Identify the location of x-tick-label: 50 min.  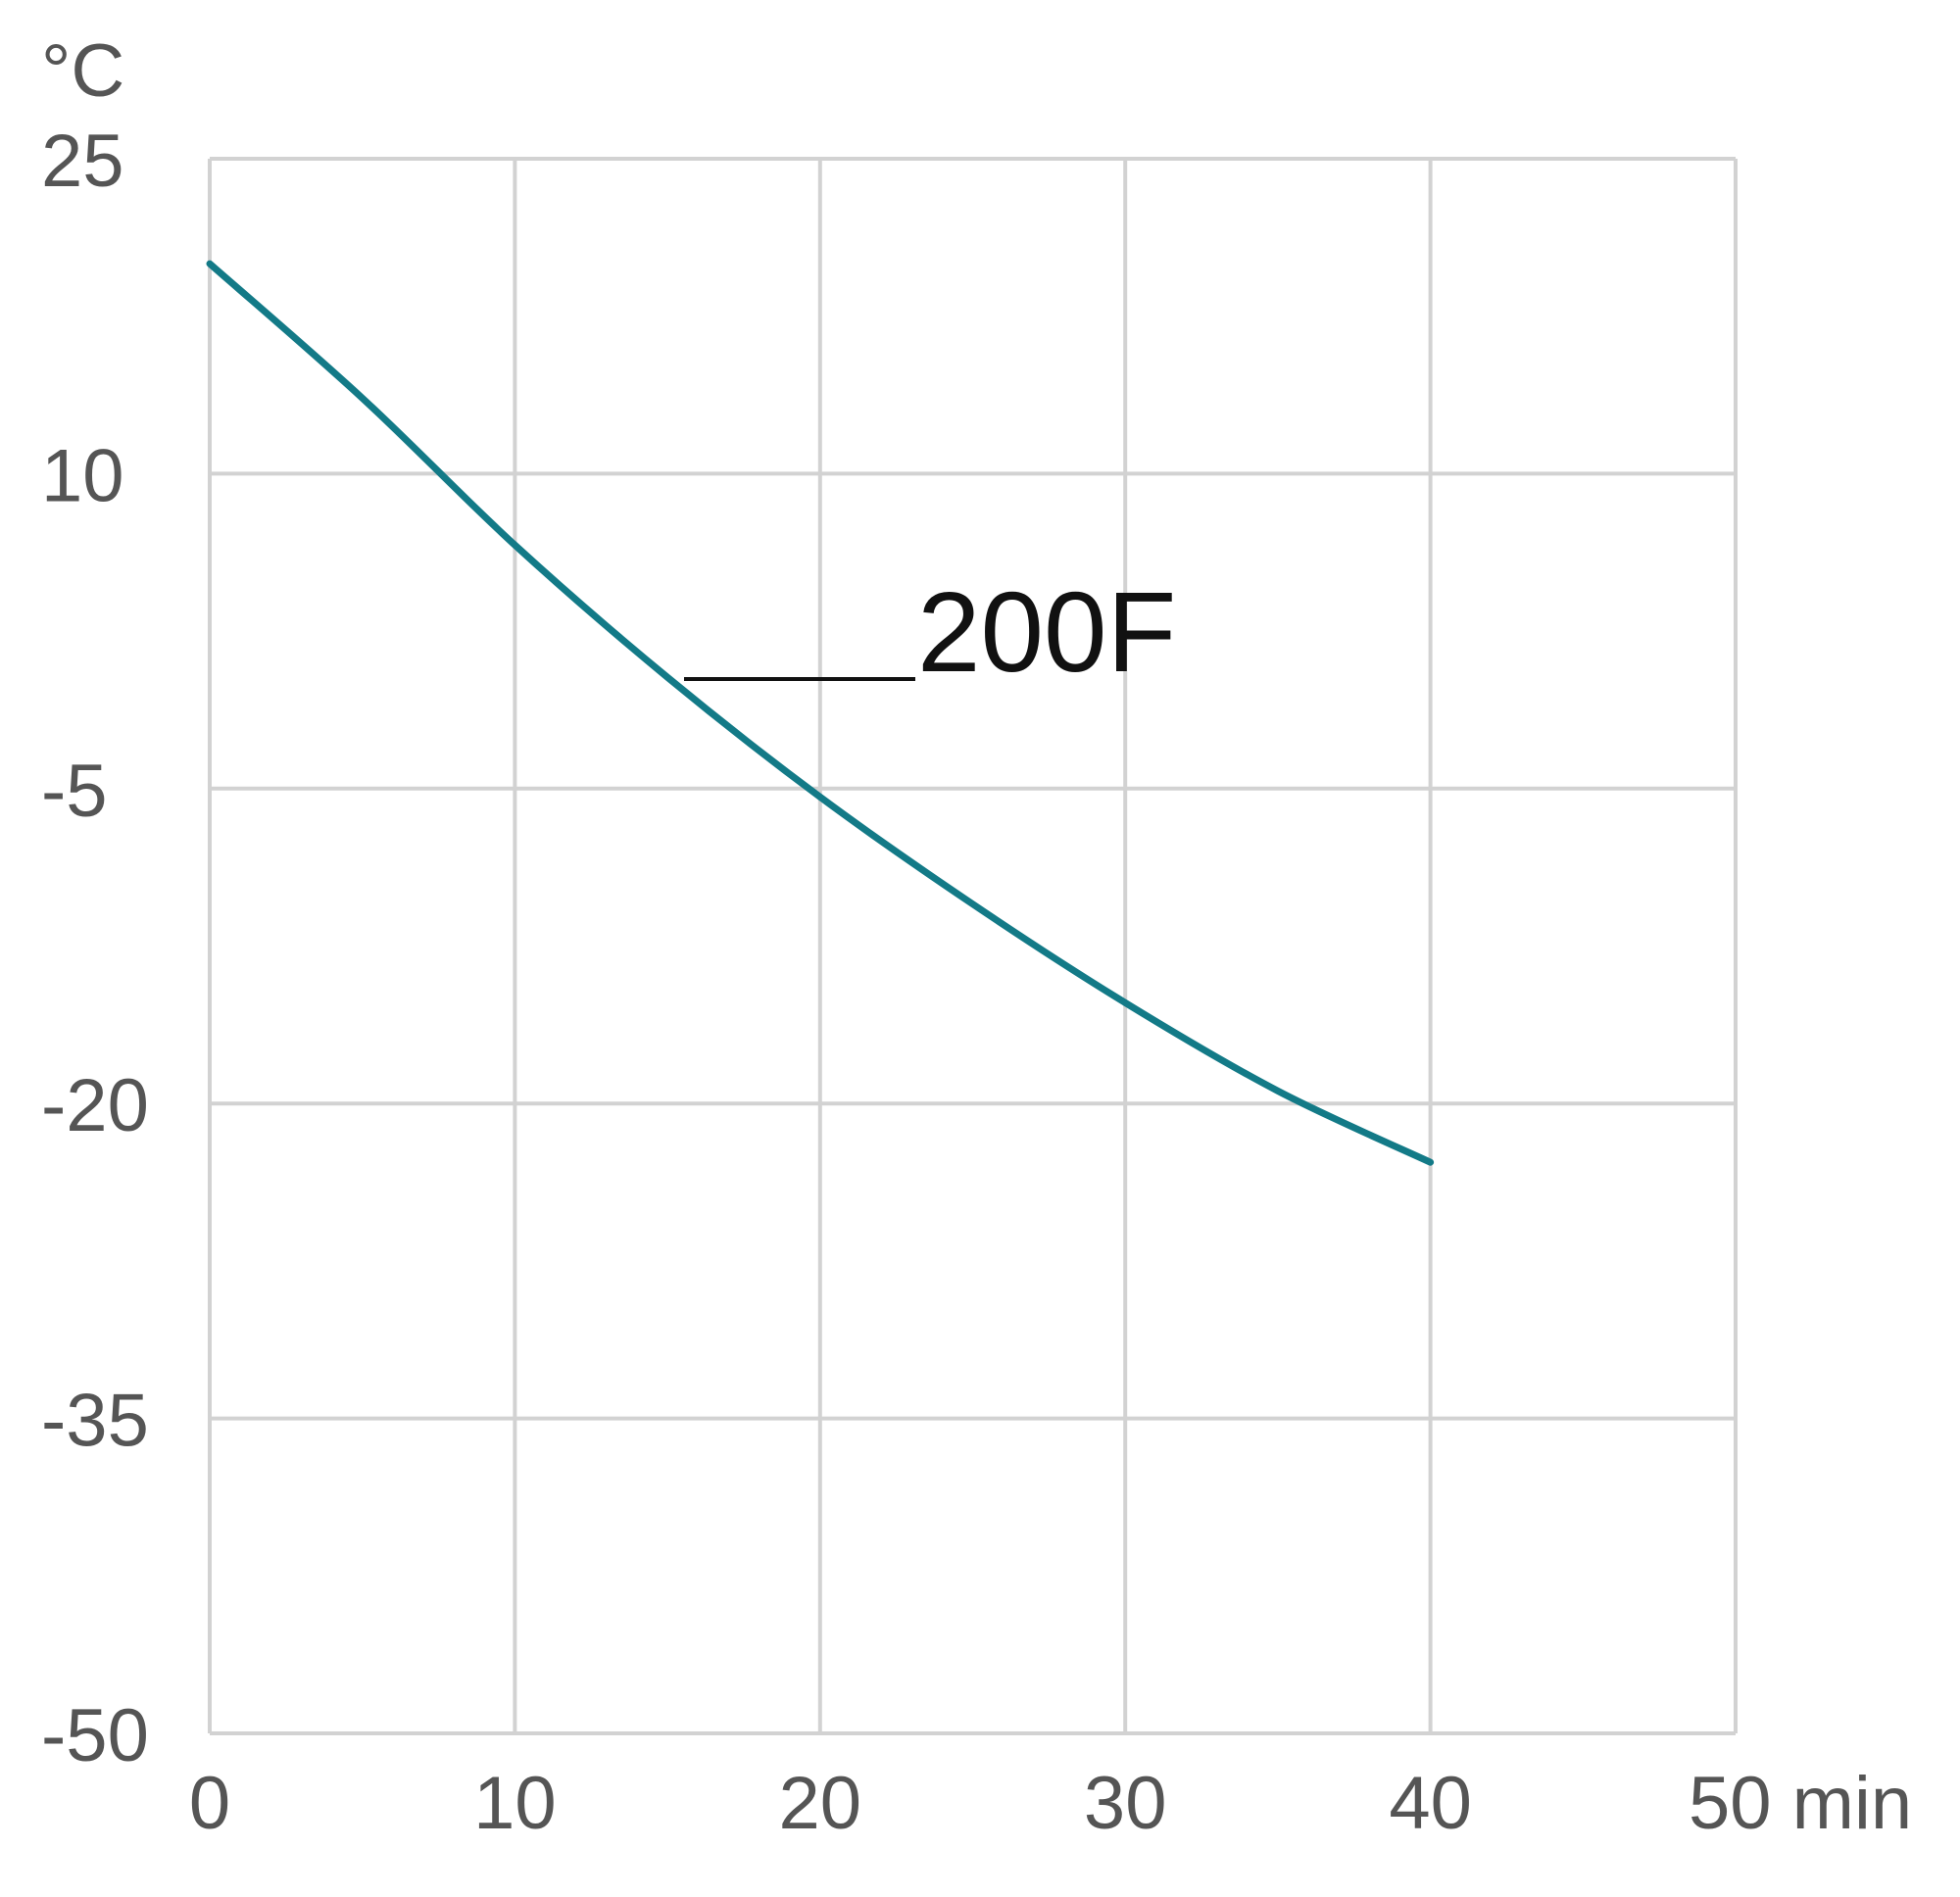
(1800, 1804).